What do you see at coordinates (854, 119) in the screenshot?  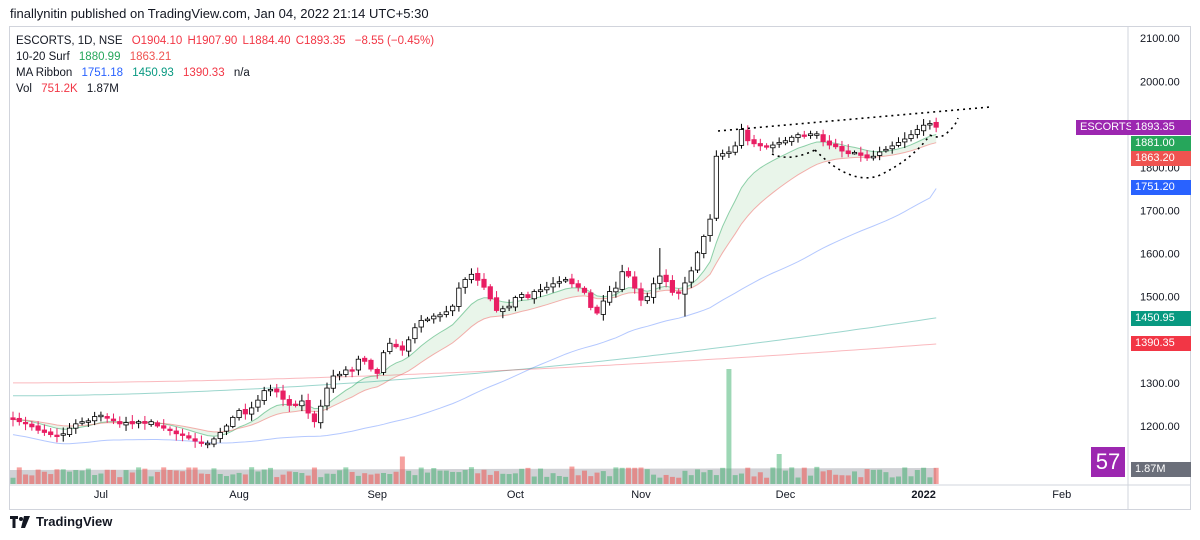 I see `resistance-line` at bounding box center [854, 119].